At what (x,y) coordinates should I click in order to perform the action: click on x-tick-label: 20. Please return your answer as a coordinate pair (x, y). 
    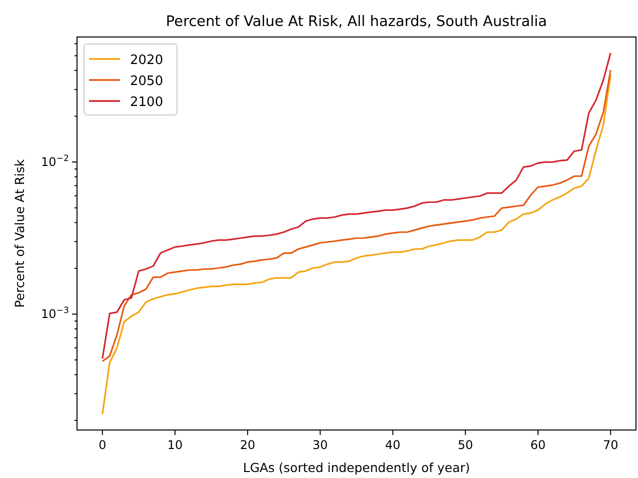
    Looking at the image, I should click on (248, 445).